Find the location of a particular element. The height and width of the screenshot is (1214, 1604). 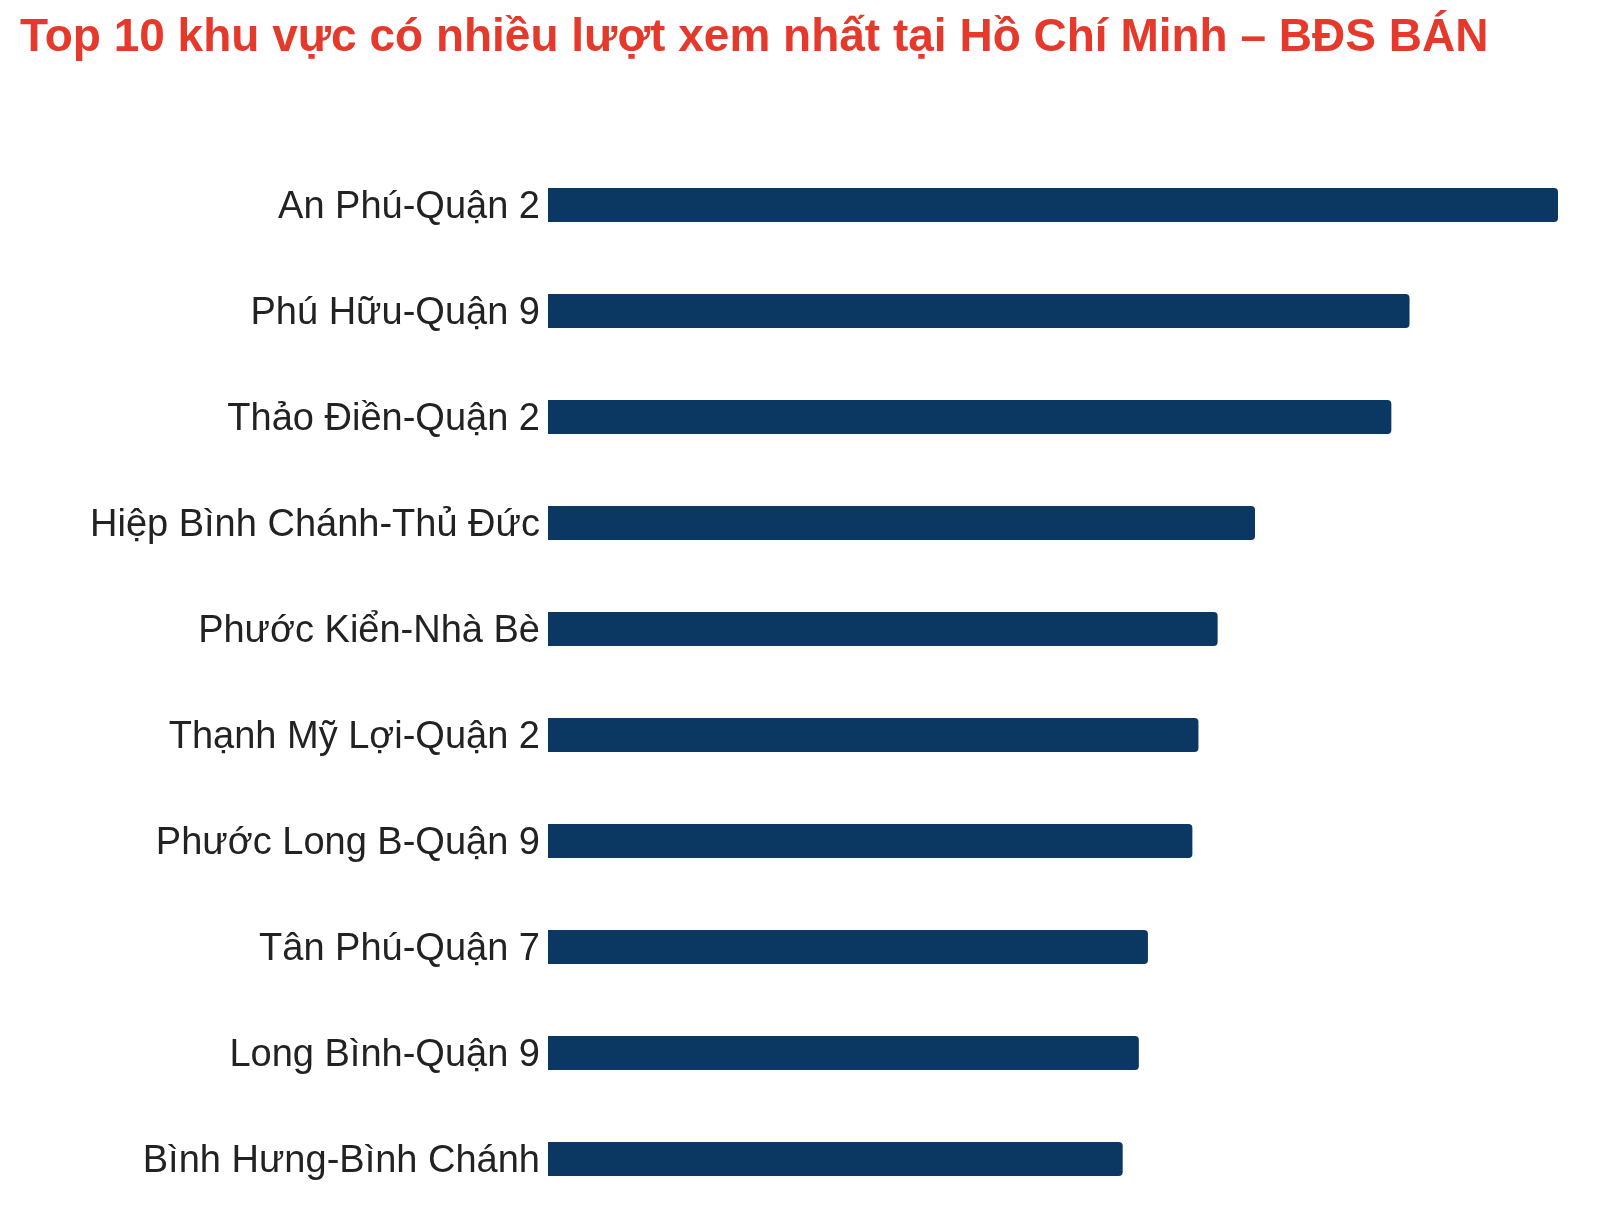

y-tick-label: Hiệp Bình Chánh-Thủ Đức is located at coordinates (315, 523).